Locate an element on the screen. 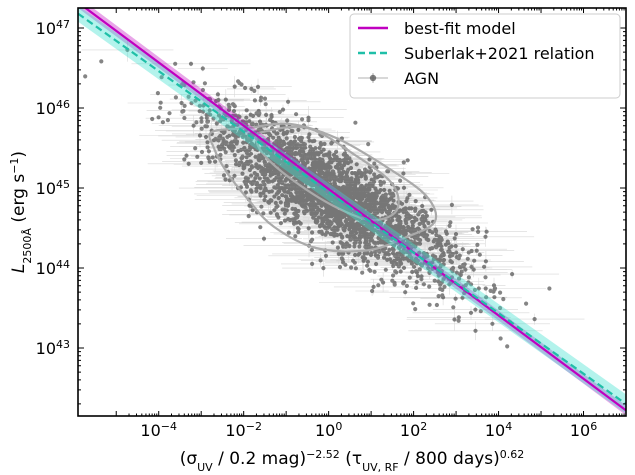 The height and width of the screenshot is (475, 635). legend-box is located at coordinates (485, 56).